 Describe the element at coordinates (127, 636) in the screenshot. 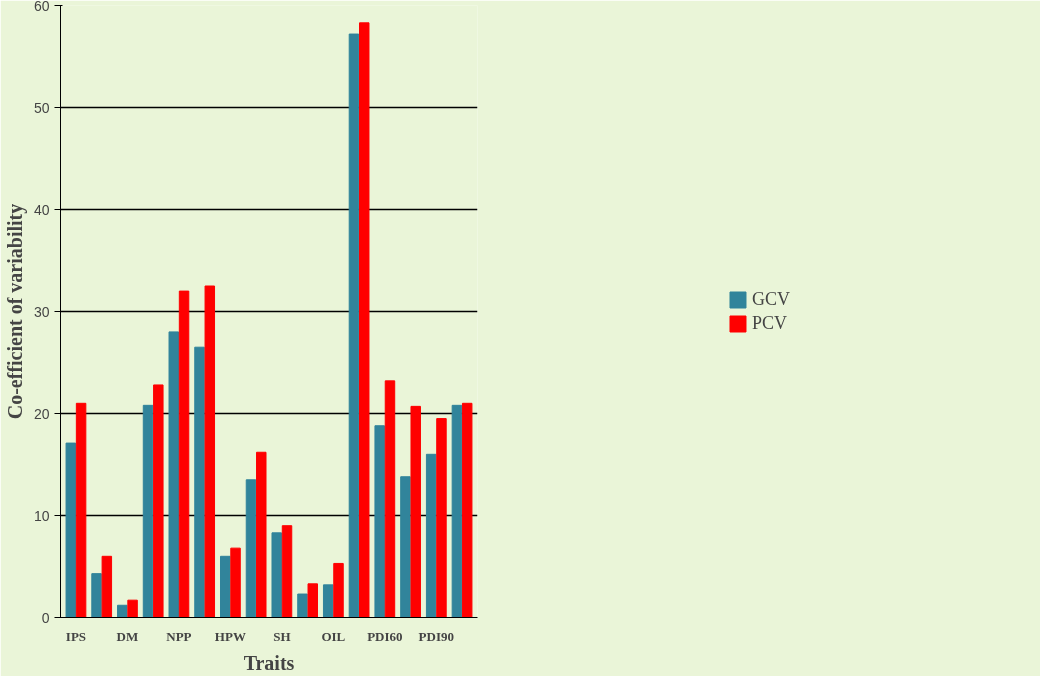

I see `x-tick-label: DM` at that location.